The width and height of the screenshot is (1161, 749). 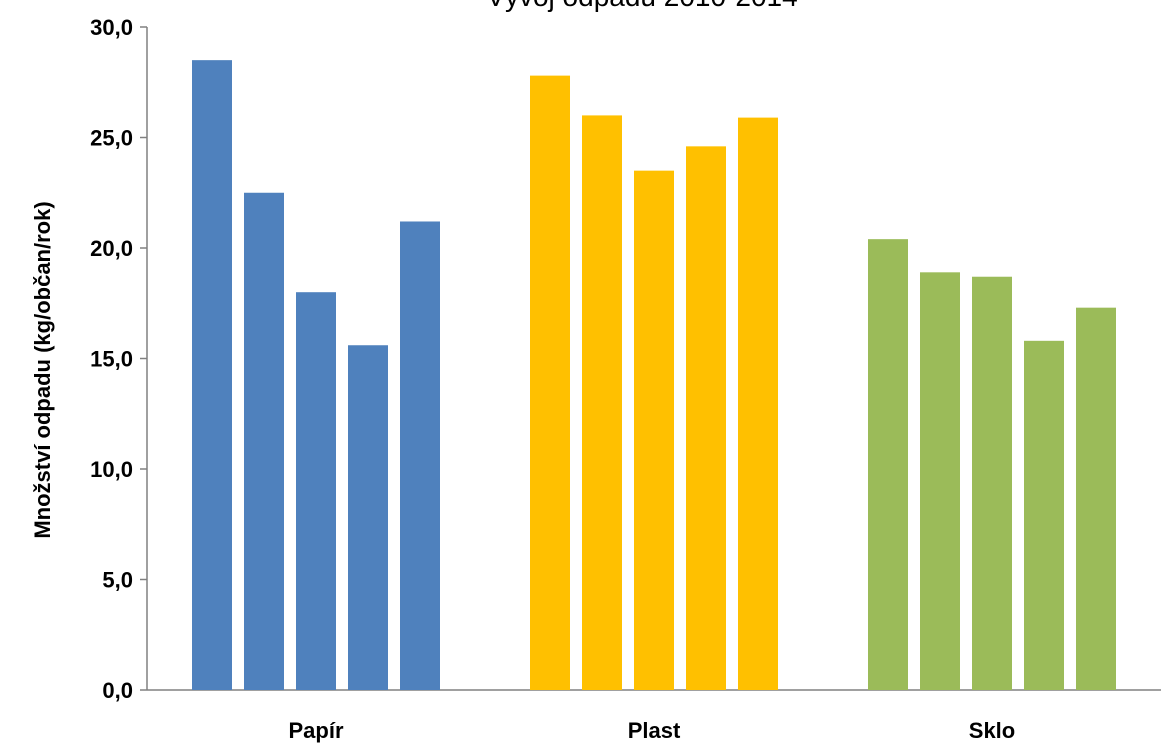 What do you see at coordinates (368, 517) in the screenshot?
I see `bar-papír-4` at bounding box center [368, 517].